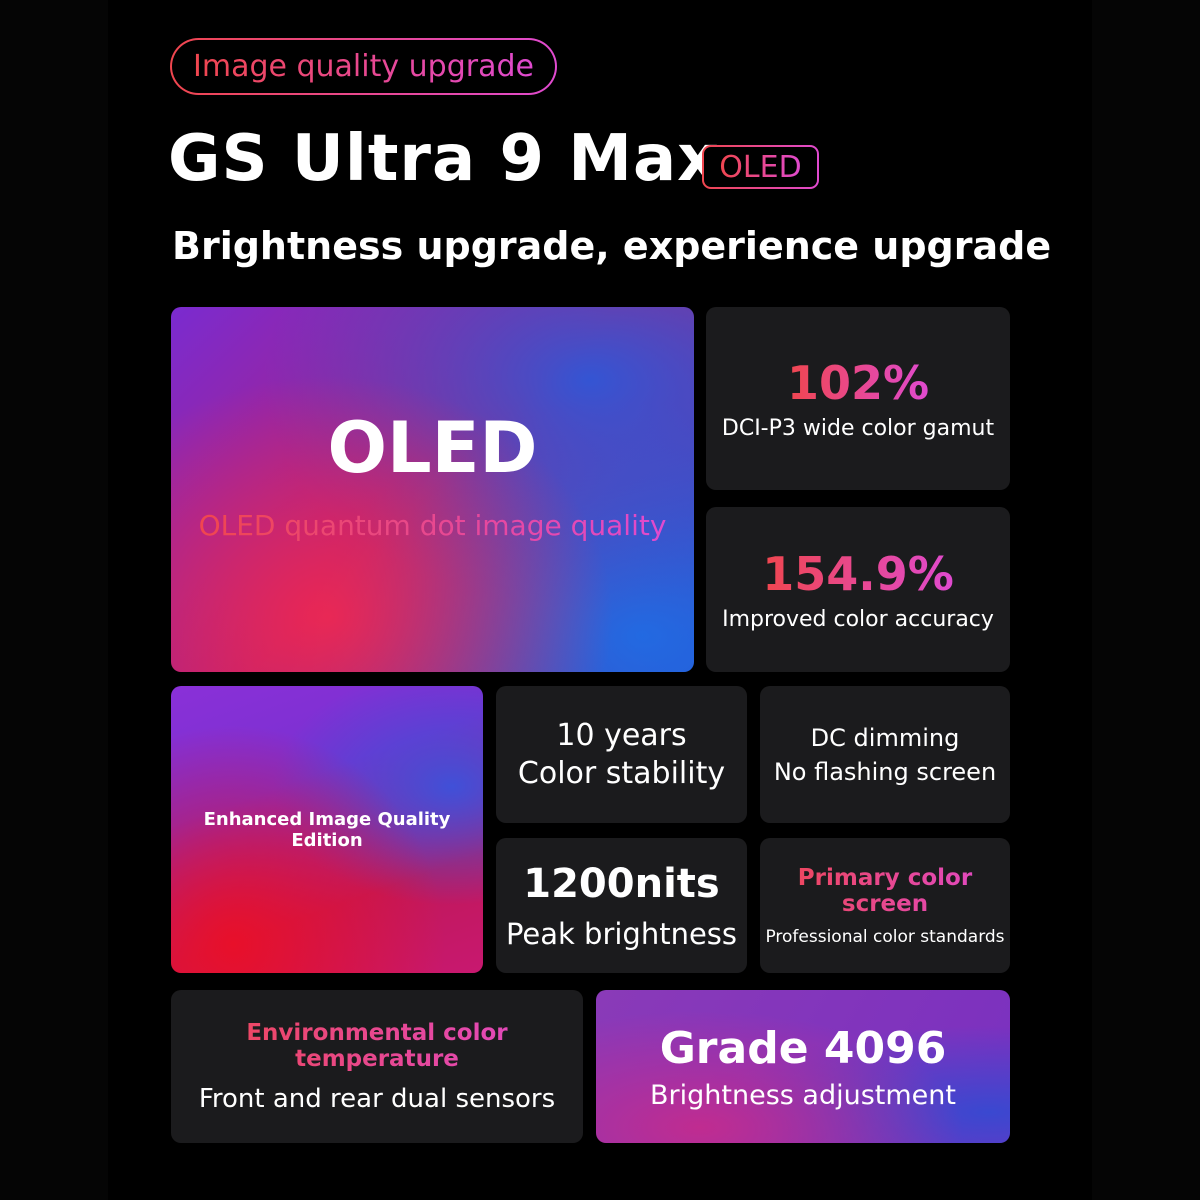 The height and width of the screenshot is (1200, 1200). What do you see at coordinates (612, 246) in the screenshot?
I see `subtitle: Brightness upgrade, experience upgrade` at bounding box center [612, 246].